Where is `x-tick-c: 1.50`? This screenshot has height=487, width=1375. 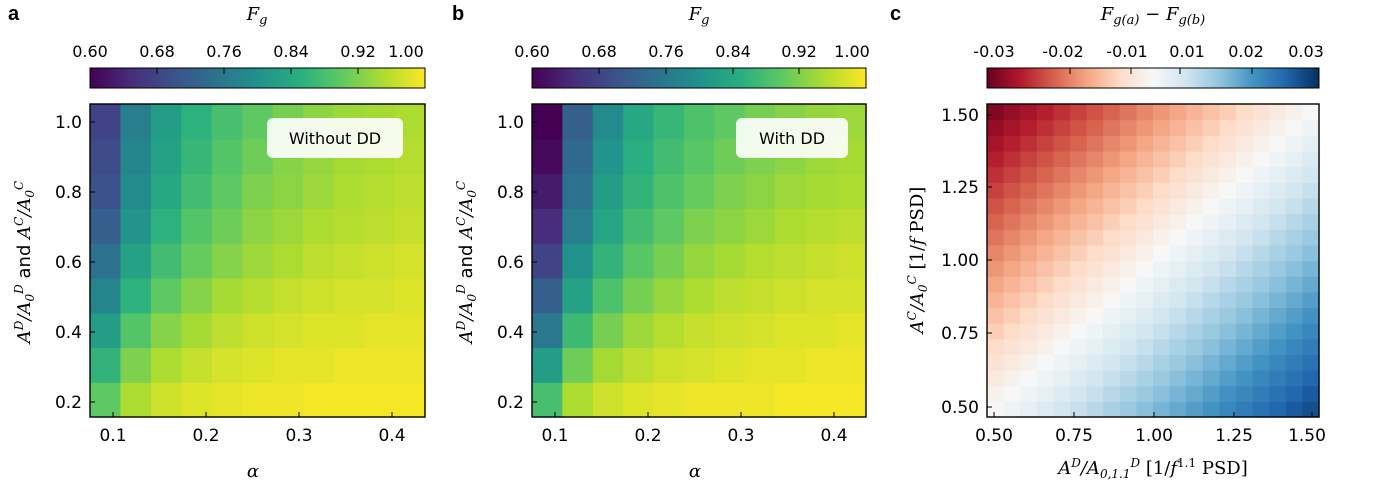 x-tick-c: 1.50 is located at coordinates (1307, 436).